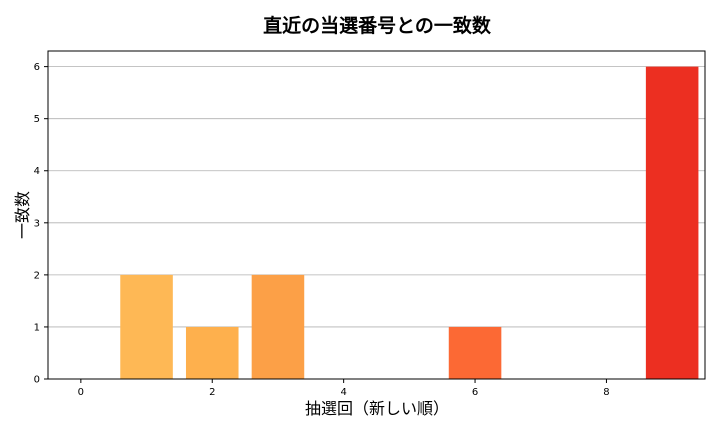 The image size is (720, 432). What do you see at coordinates (377, 408) in the screenshot?
I see `x-axis-title: 抽選回（新しい順）` at bounding box center [377, 408].